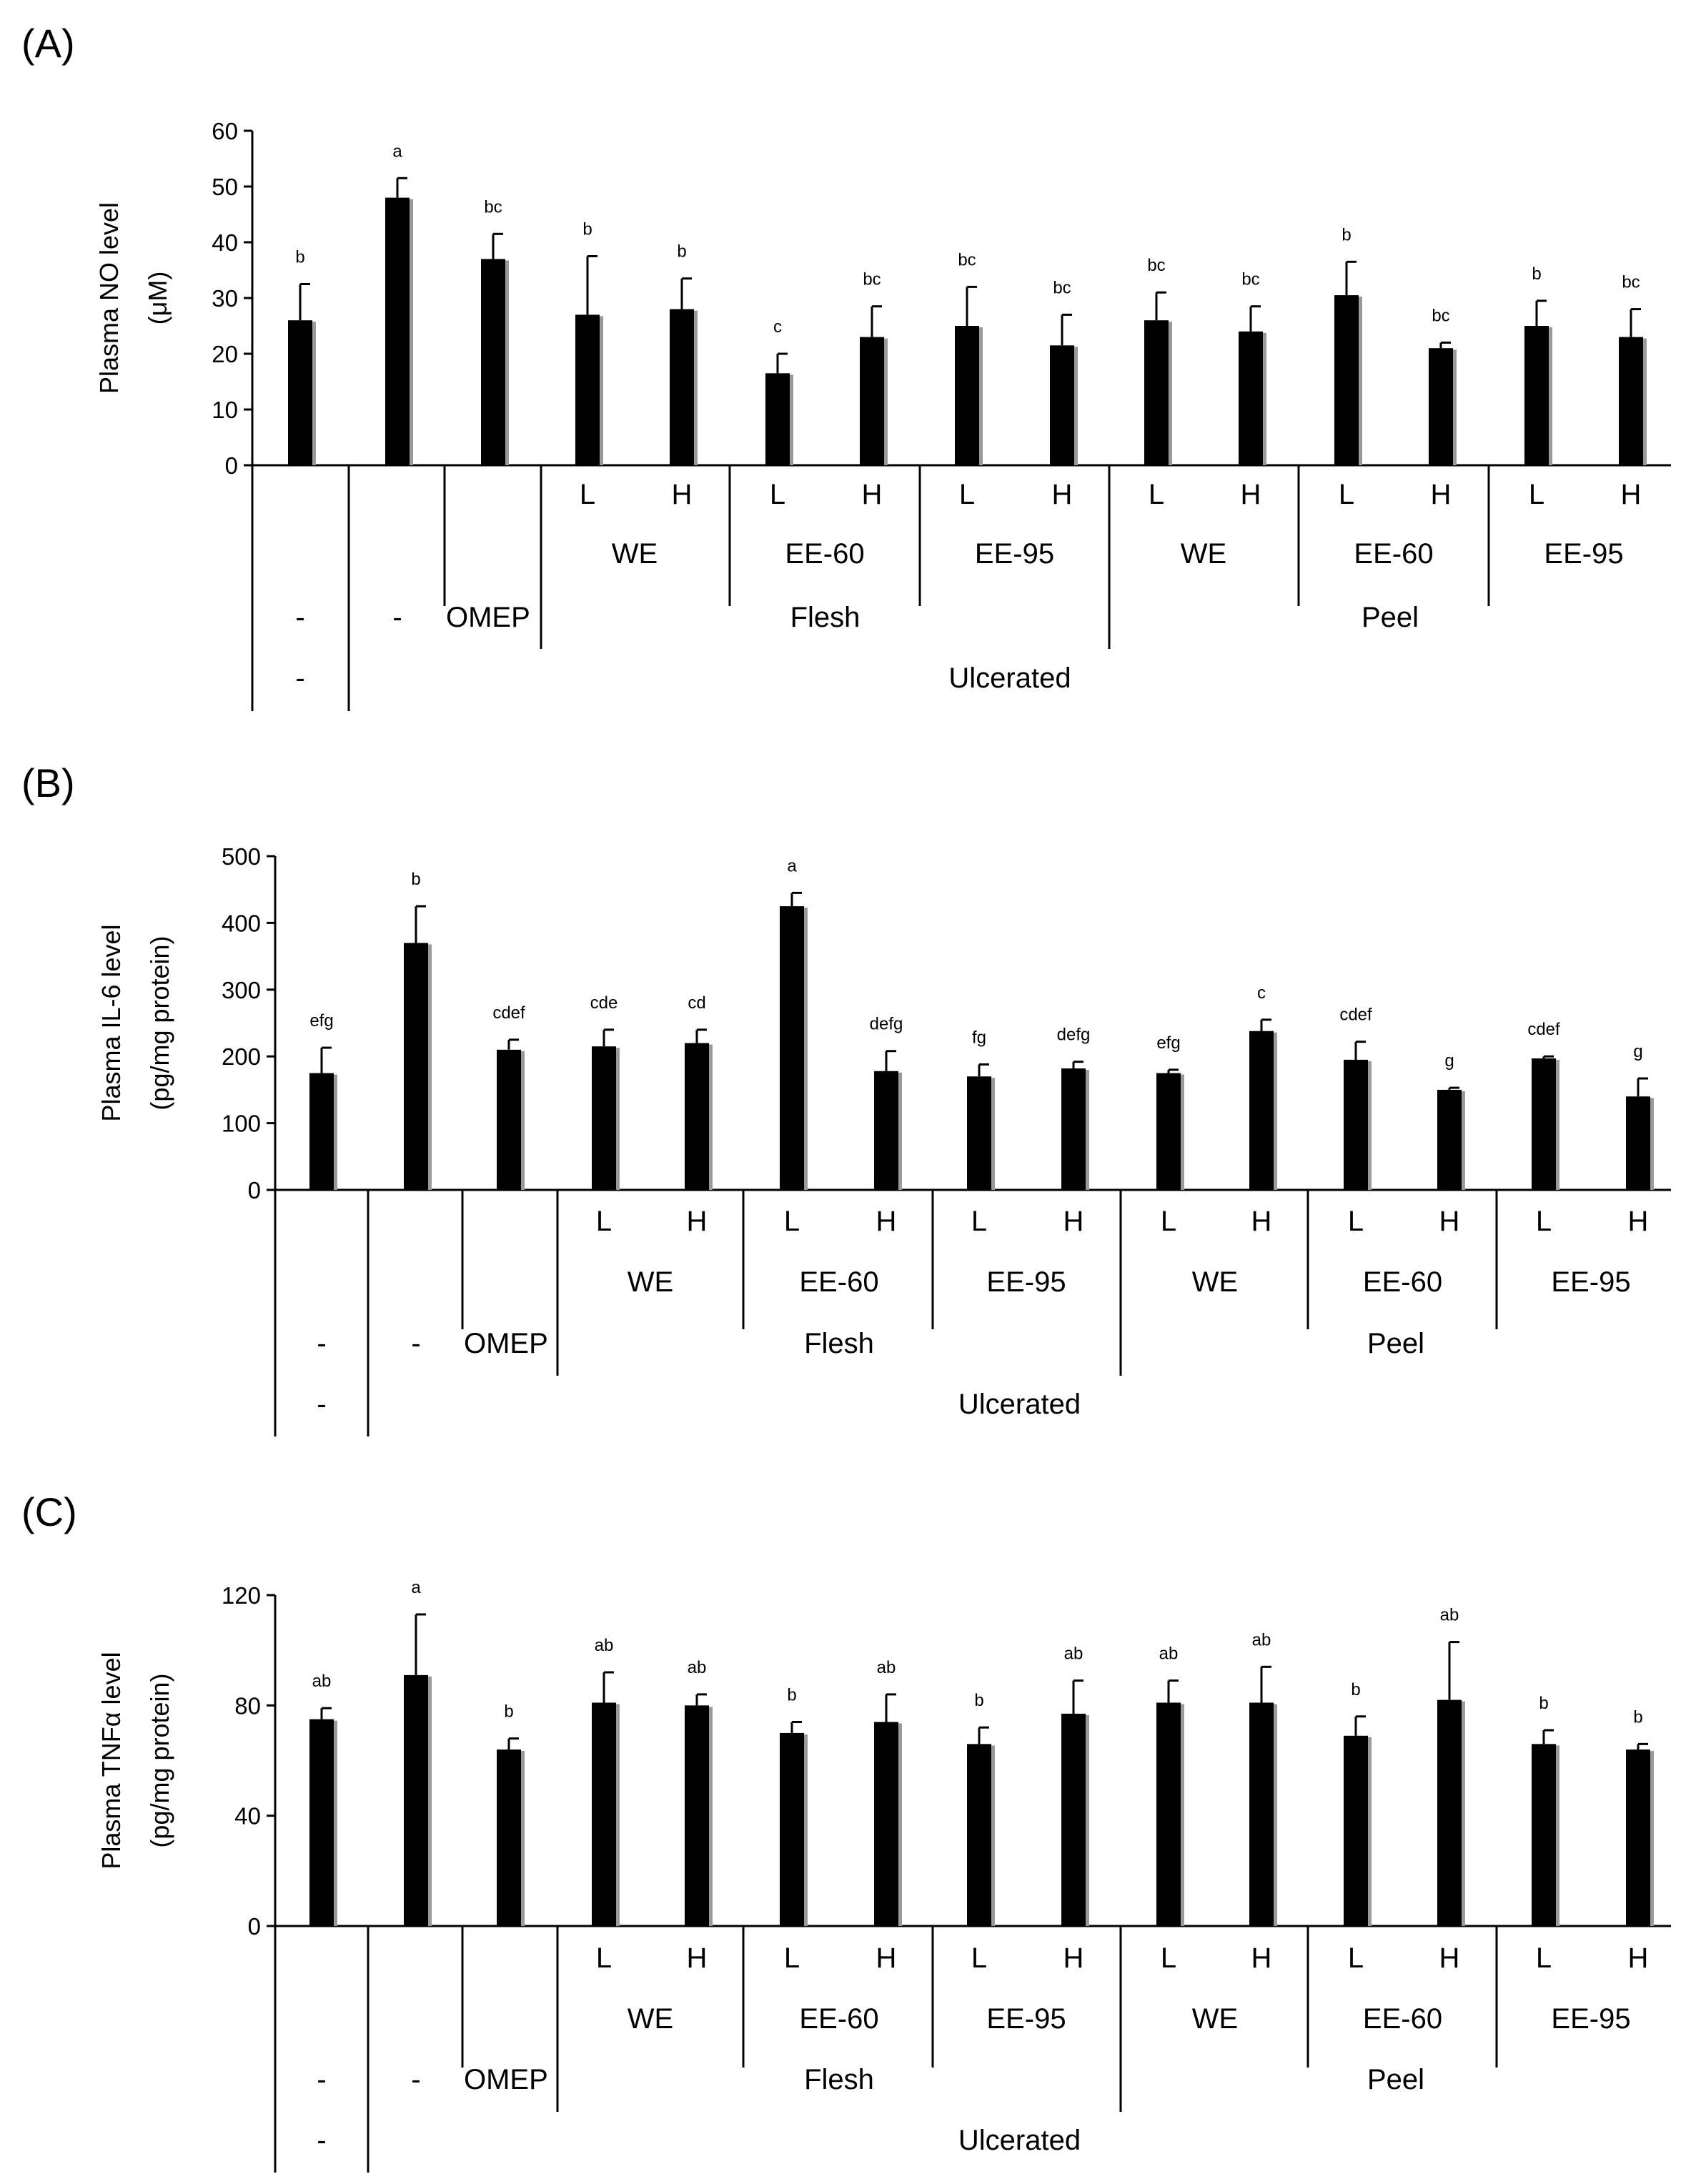  Describe the element at coordinates (1395, 1343) in the screenshot. I see `source-peel-label: Peel` at that location.